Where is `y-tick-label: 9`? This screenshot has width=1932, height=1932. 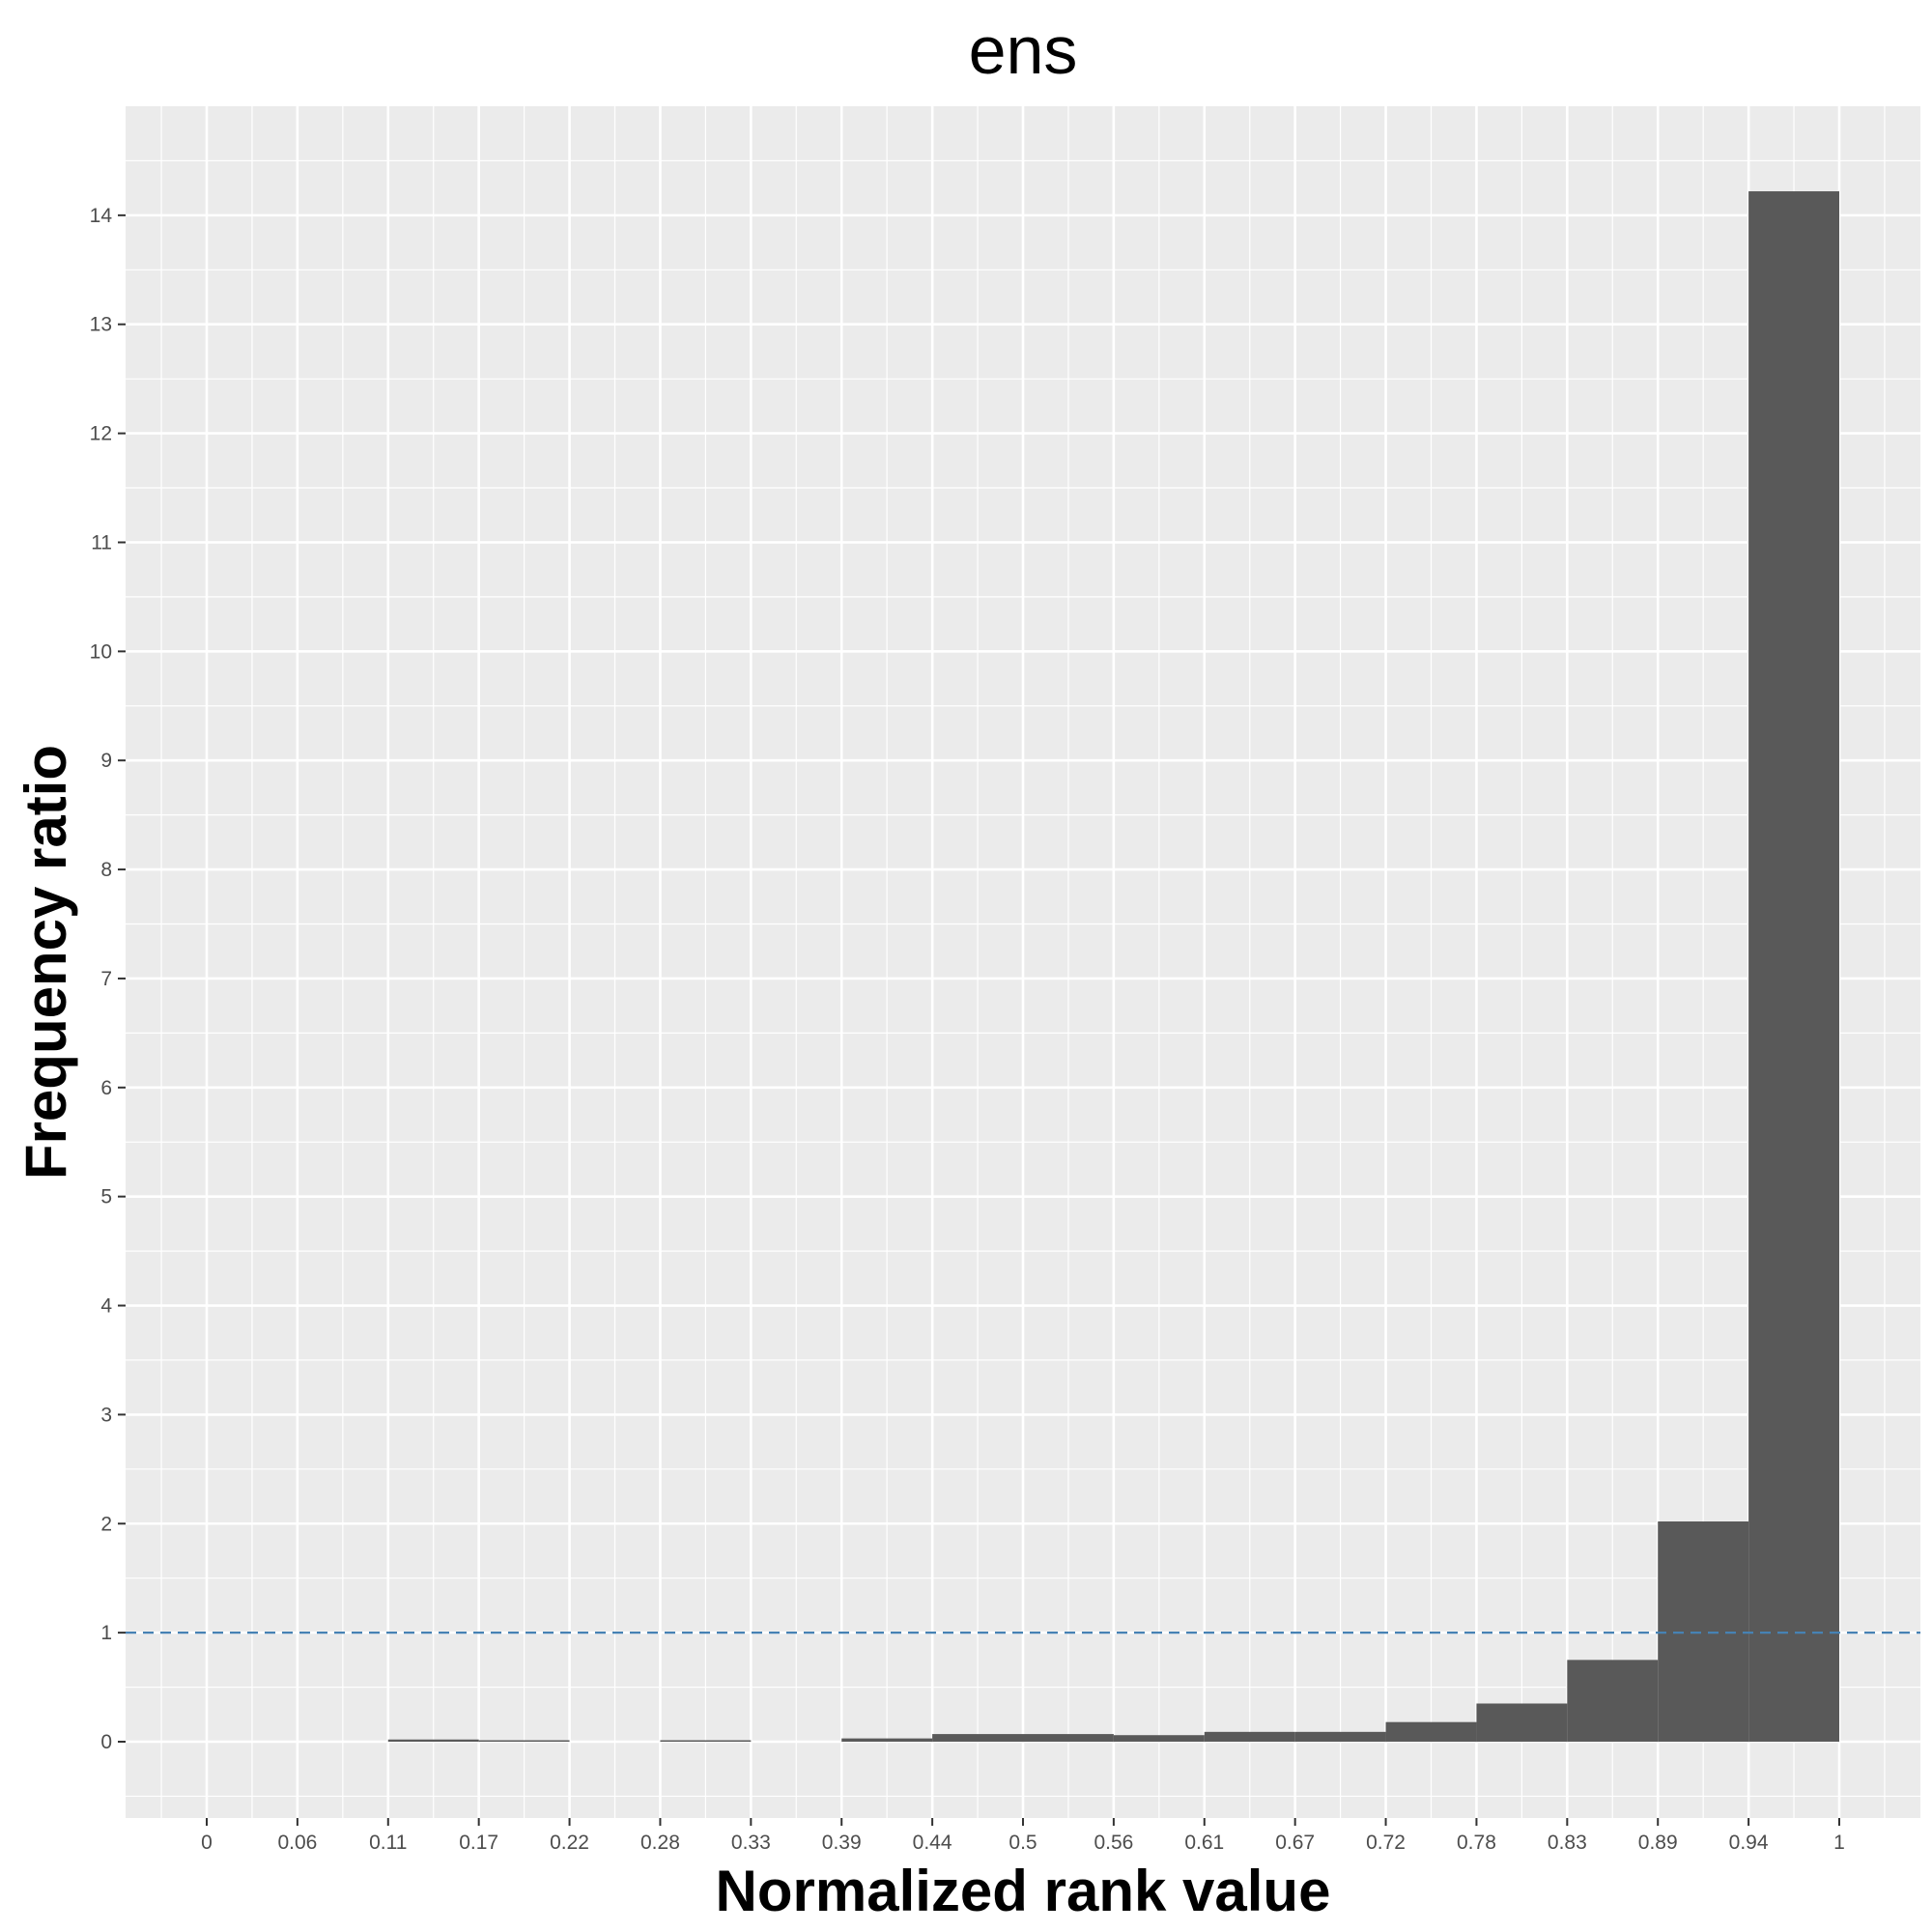 y-tick-label: 9 is located at coordinates (106, 761).